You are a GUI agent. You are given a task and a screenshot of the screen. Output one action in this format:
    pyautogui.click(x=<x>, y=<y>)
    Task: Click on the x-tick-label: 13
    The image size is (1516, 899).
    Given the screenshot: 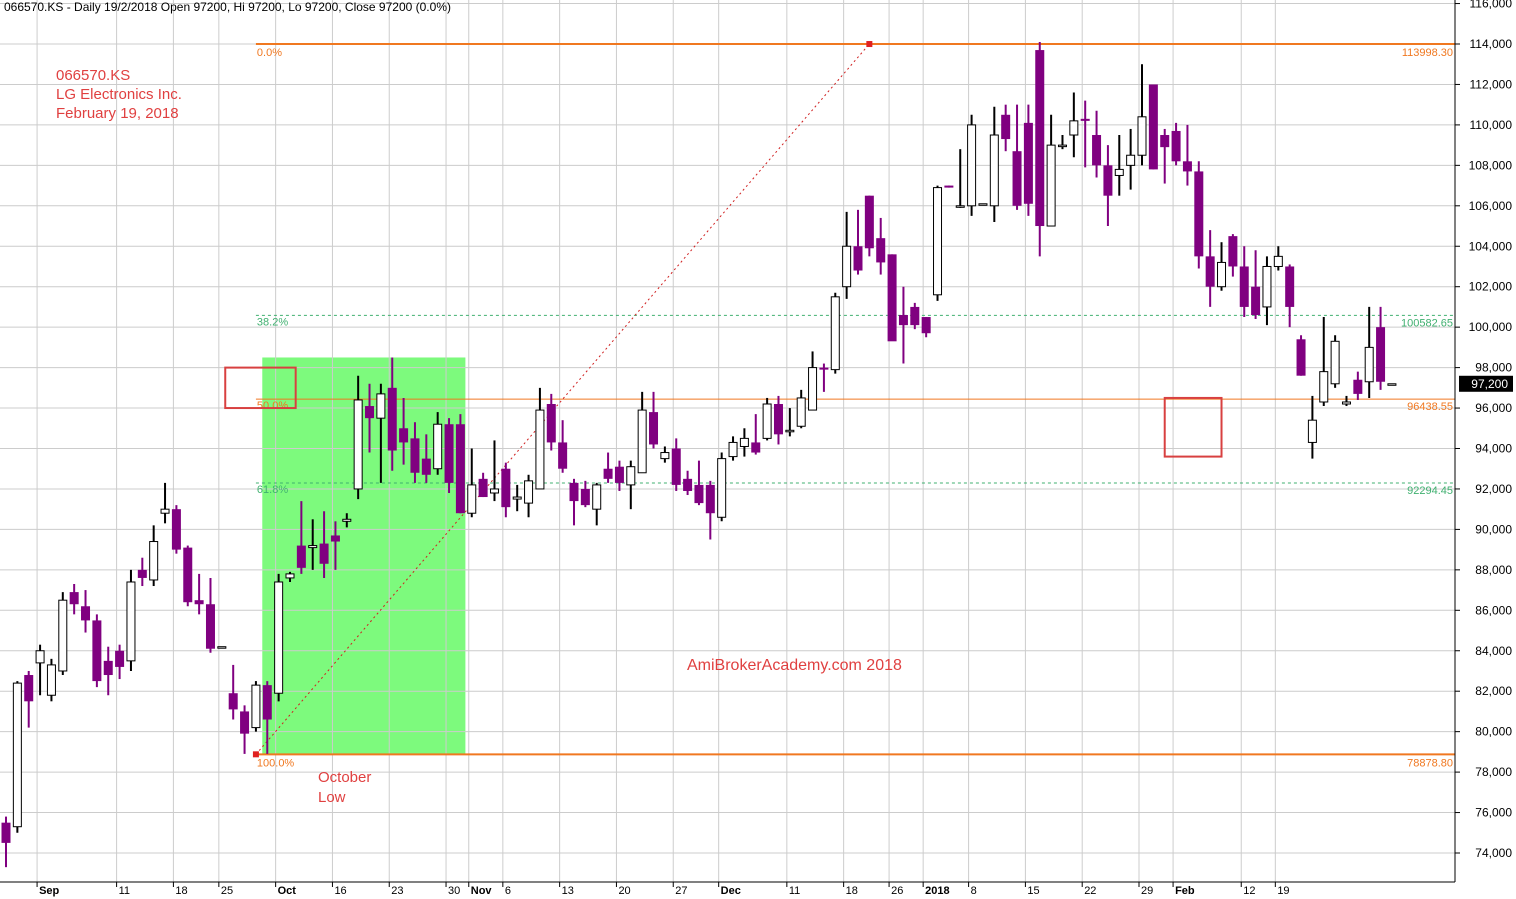 What is the action you would take?
    pyautogui.click(x=568, y=891)
    